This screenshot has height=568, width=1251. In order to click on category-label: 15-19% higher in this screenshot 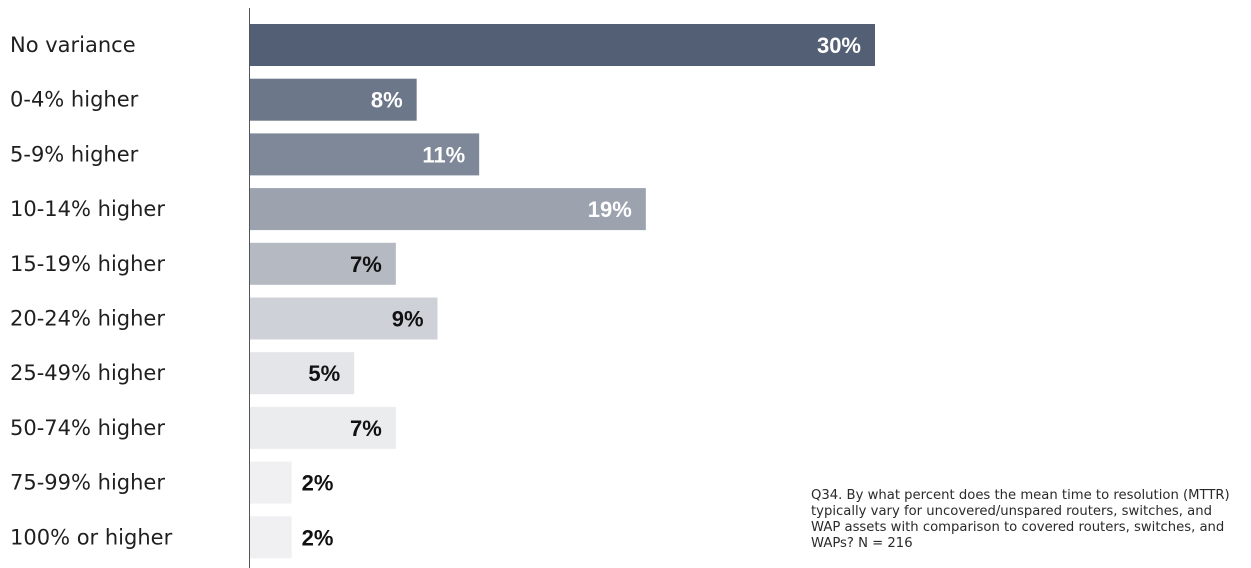, I will do `click(87, 264)`.